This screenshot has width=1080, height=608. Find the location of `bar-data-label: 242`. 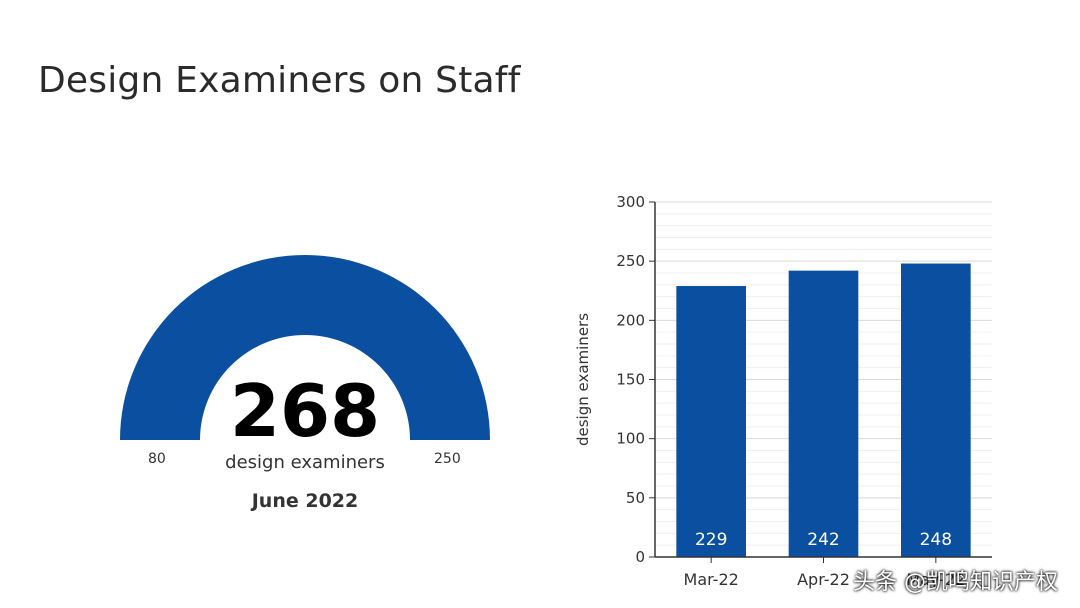

bar-data-label: 242 is located at coordinates (823, 540).